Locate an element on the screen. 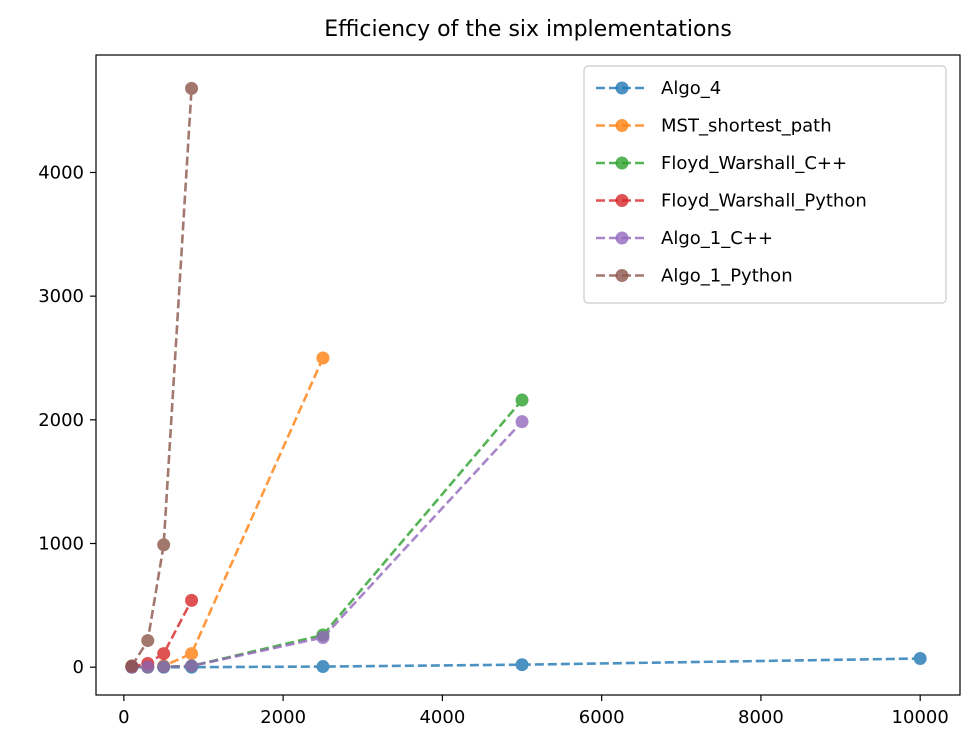  y-tick-label: 3000 is located at coordinates (61, 296).